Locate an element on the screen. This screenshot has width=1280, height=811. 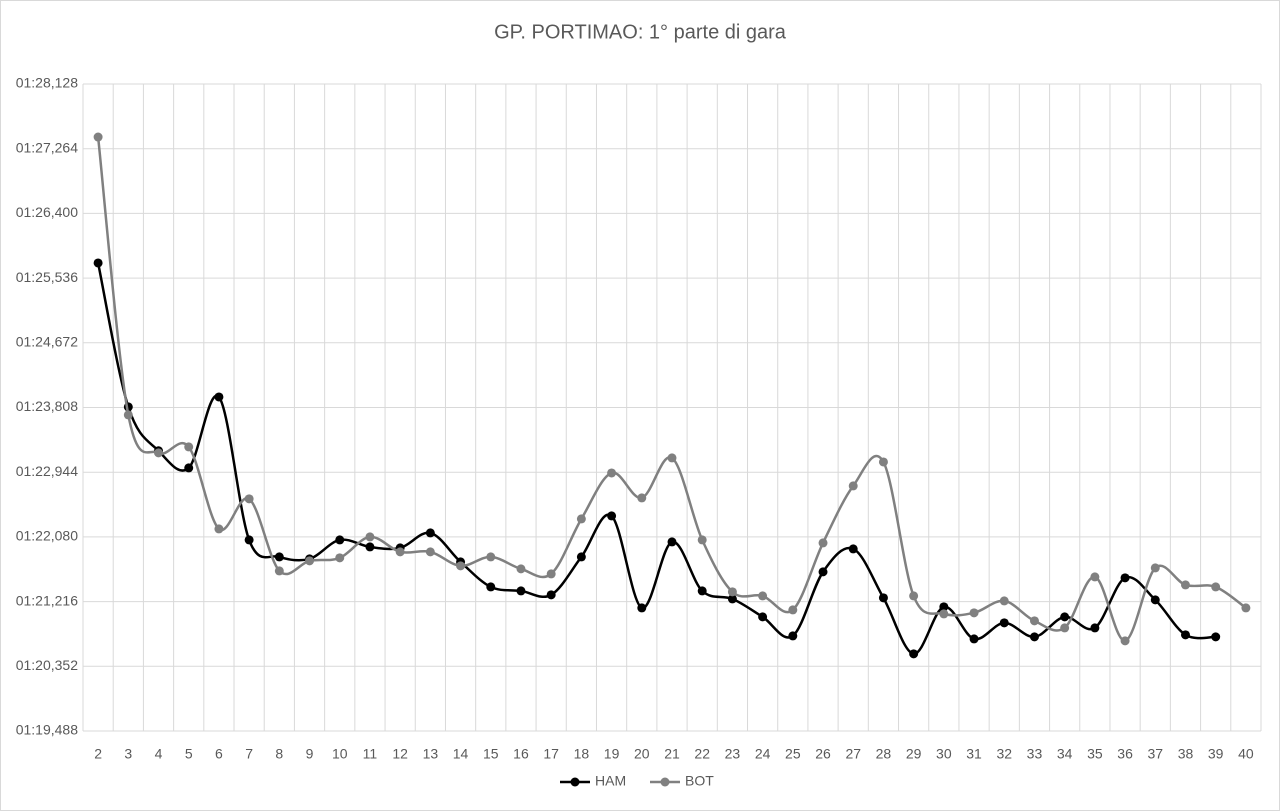
x-tick-label: 4 is located at coordinates (159, 754).